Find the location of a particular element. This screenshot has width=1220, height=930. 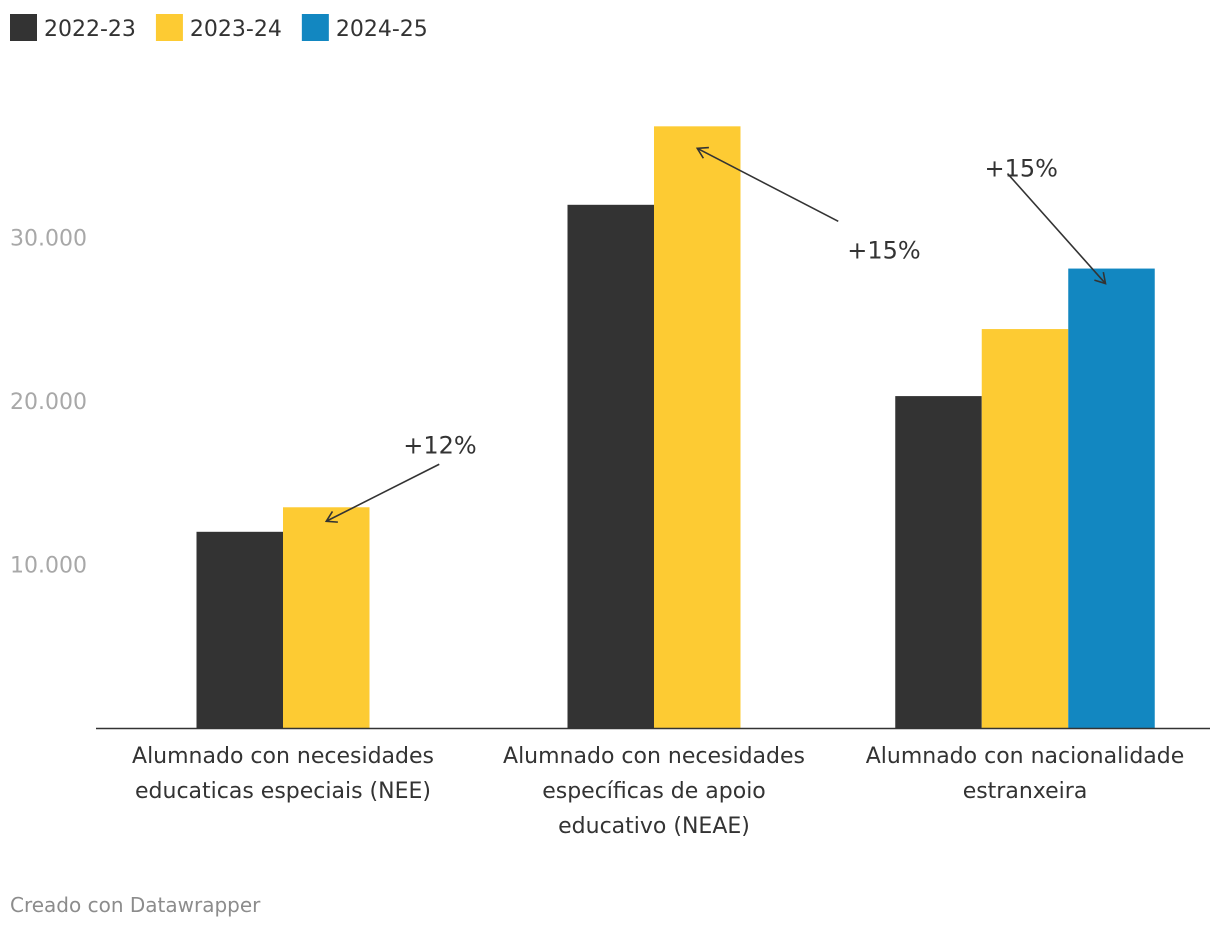

bar-2022-23-cat2 is located at coordinates (938, 562).